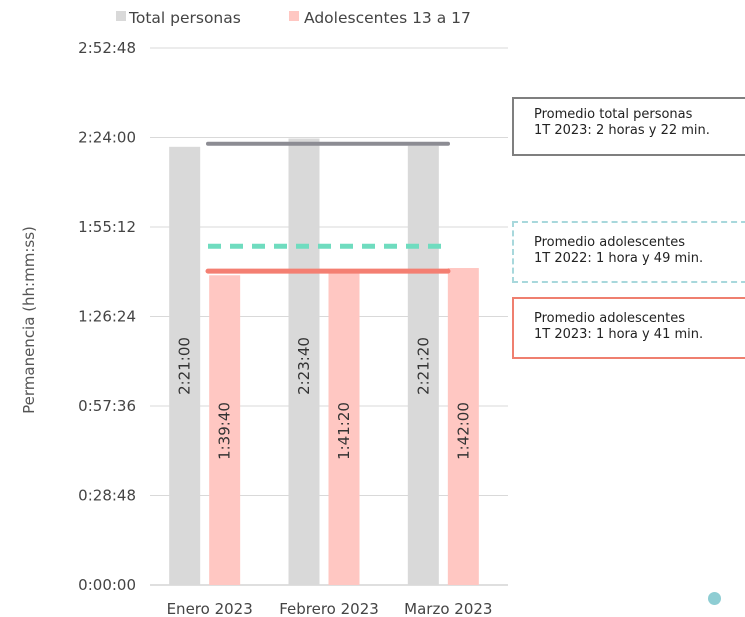 This screenshot has width=745, height=617. Describe the element at coordinates (29, 320) in the screenshot. I see `y-axis-label: Permanencia (hh:mm:ss)` at that location.